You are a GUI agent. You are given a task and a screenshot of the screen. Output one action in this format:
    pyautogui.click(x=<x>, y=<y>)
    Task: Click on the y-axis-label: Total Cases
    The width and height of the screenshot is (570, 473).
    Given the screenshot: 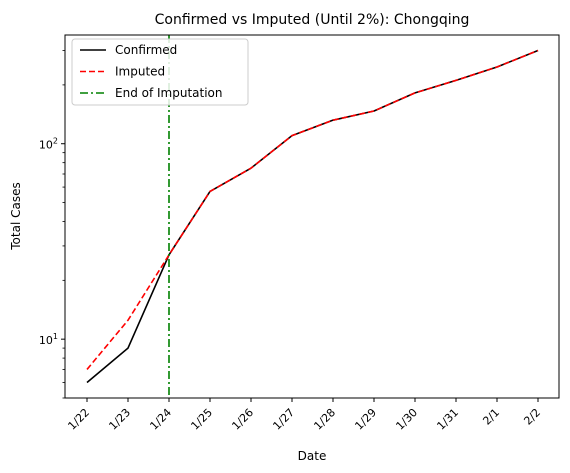 What is the action you would take?
    pyautogui.click(x=16, y=216)
    